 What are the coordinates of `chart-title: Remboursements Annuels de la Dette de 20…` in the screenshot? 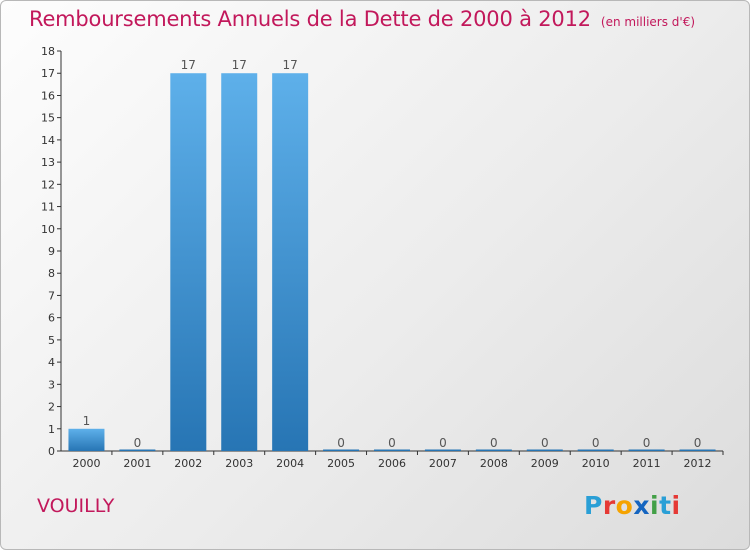 It's located at (310, 19).